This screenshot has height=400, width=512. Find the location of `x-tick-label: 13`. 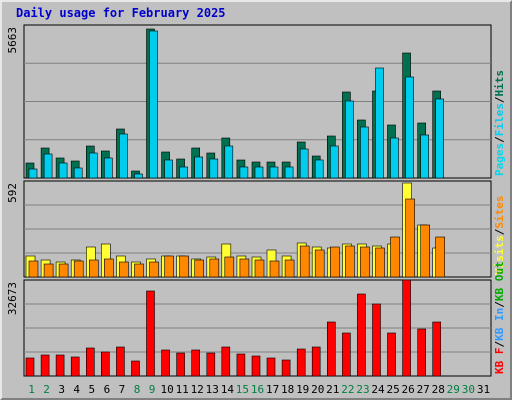

x-tick-label: 13 is located at coordinates (212, 389).